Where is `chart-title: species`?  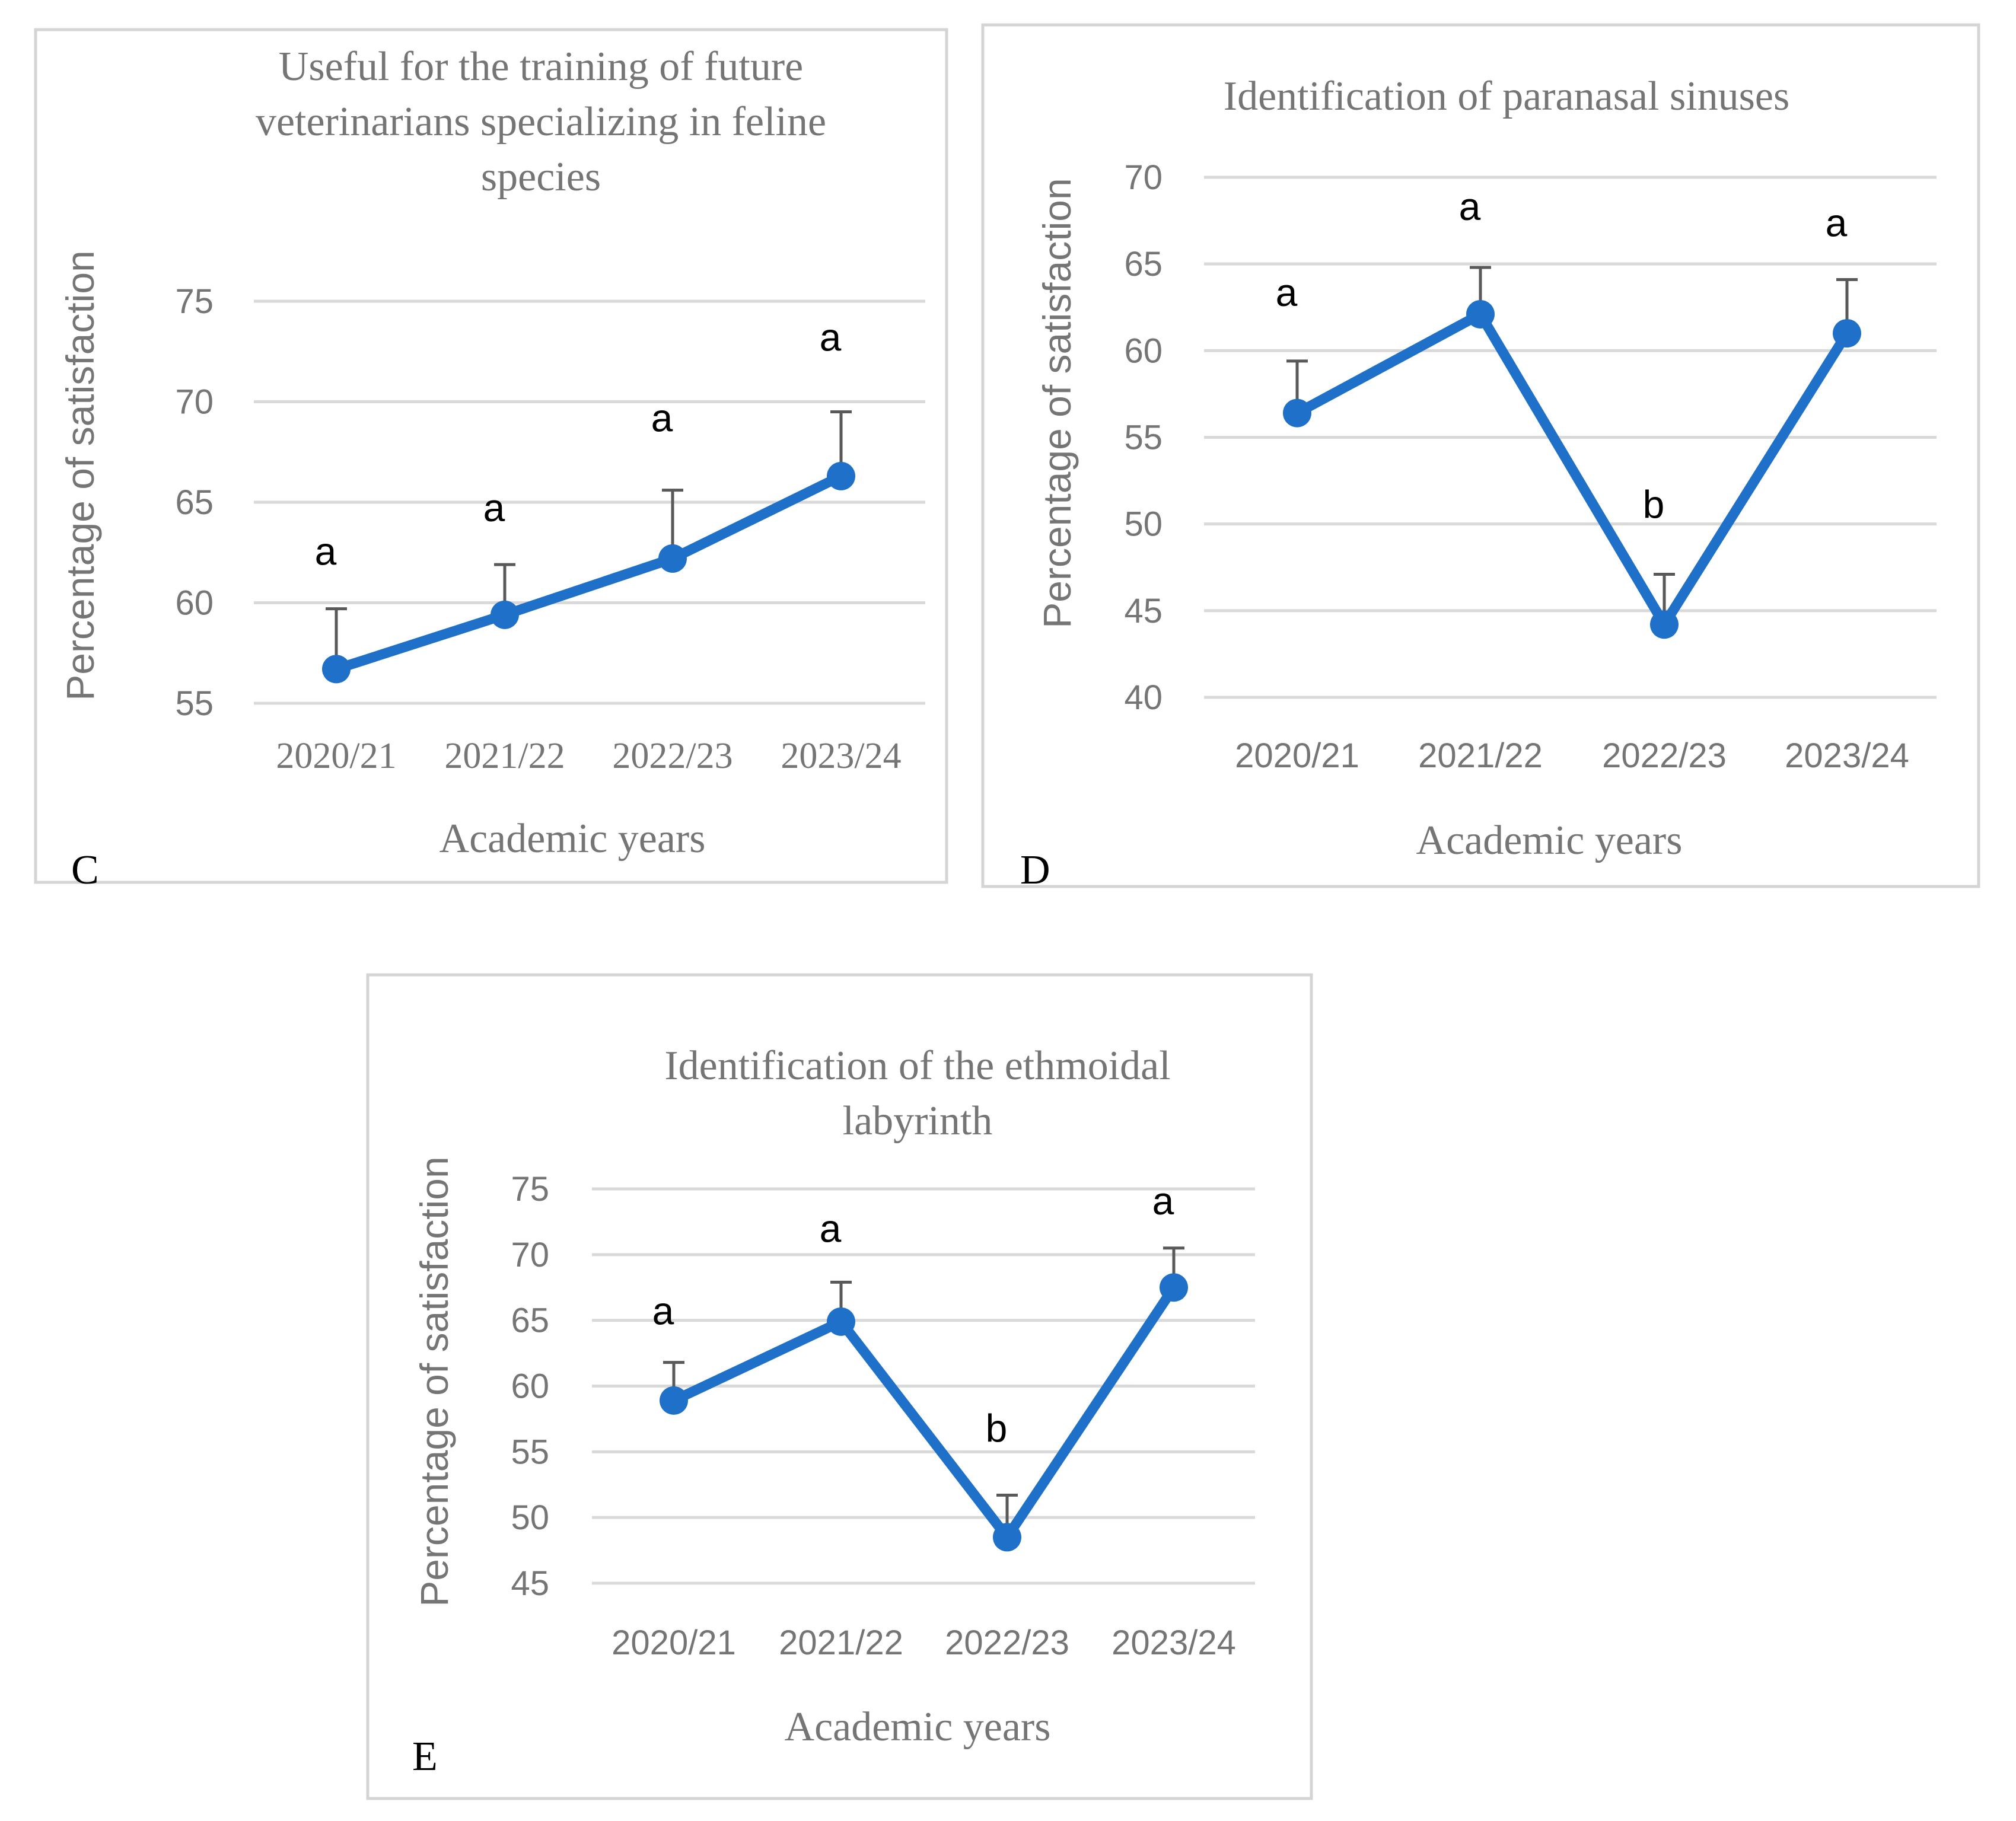
chart-title: species is located at coordinates (541, 177).